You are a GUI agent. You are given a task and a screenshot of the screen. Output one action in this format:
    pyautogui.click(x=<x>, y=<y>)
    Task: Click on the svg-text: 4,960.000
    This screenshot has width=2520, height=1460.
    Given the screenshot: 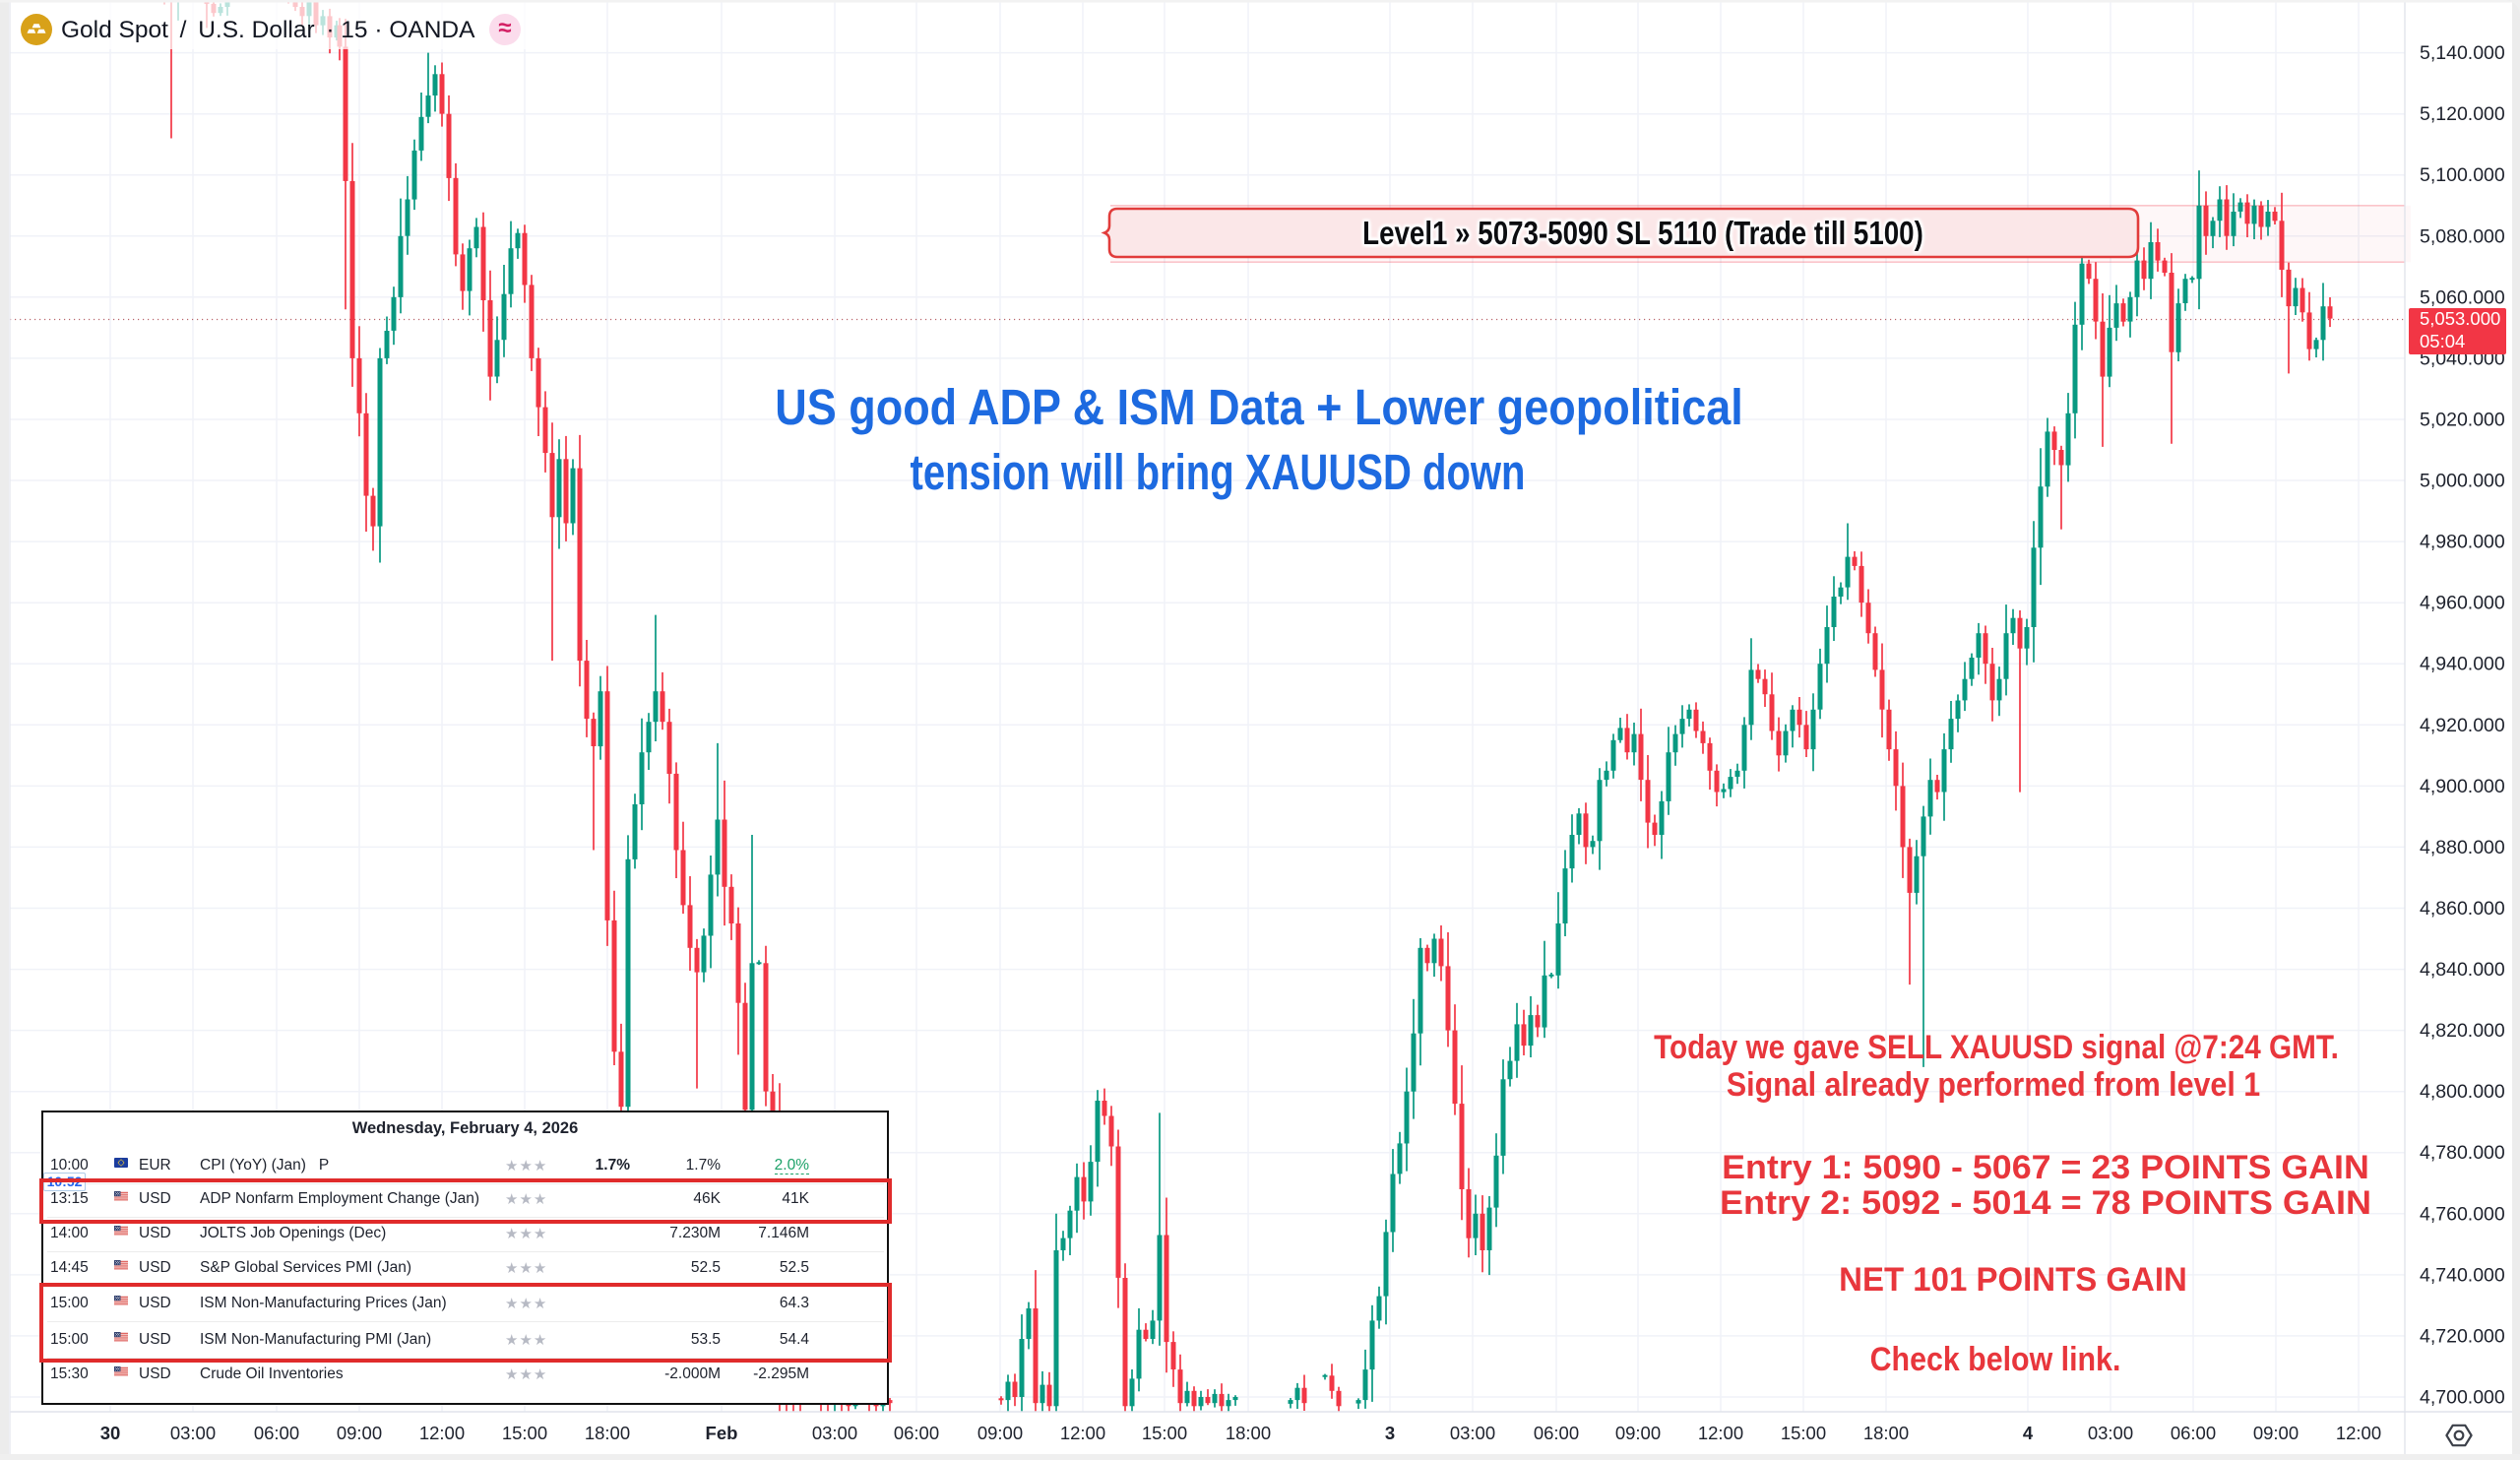 What is the action you would take?
    pyautogui.click(x=2462, y=603)
    